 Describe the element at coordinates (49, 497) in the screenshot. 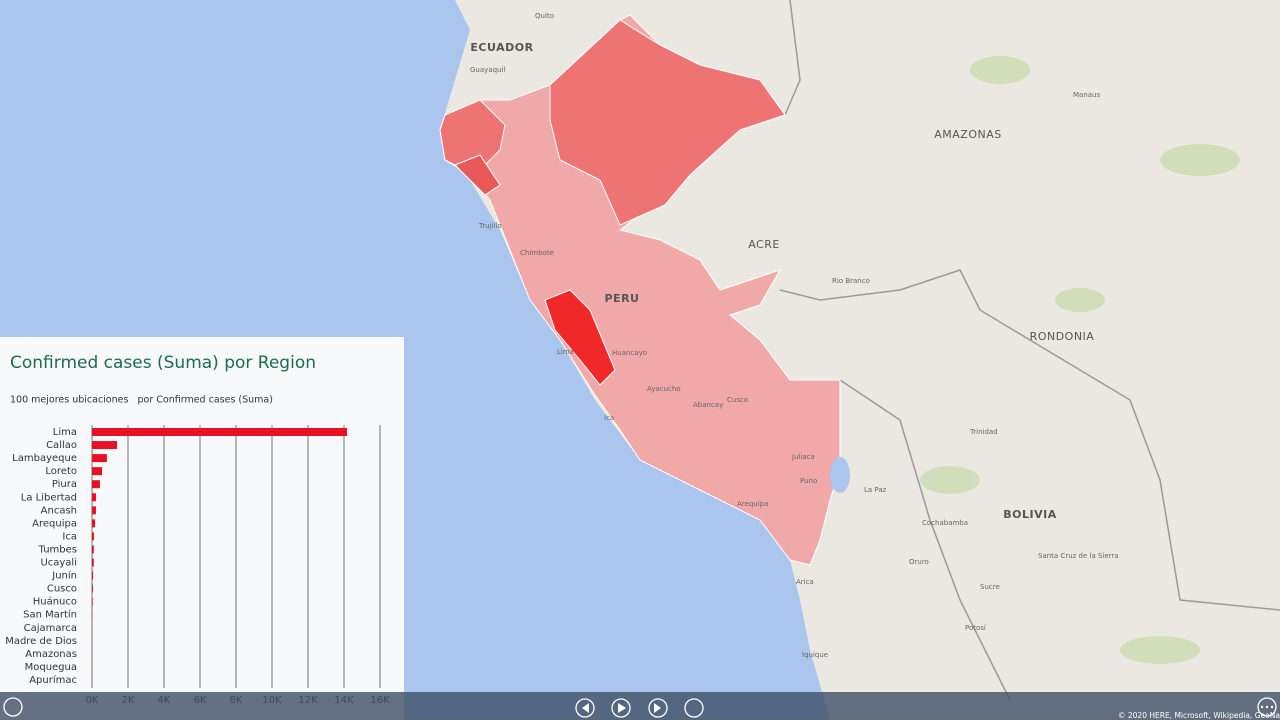

I see `y-tick-label: La Libertad` at that location.